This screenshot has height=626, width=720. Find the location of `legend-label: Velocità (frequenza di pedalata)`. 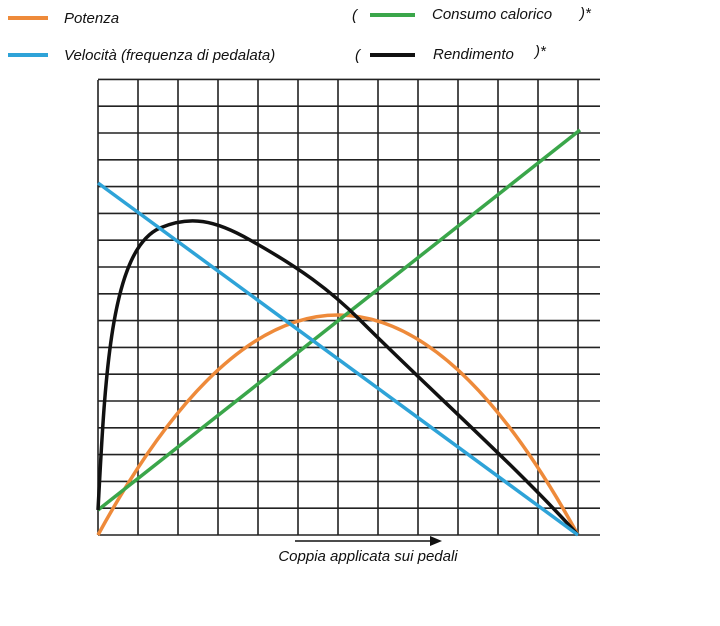

legend-label: Velocità (frequenza di pedalata) is located at coordinates (169, 55).